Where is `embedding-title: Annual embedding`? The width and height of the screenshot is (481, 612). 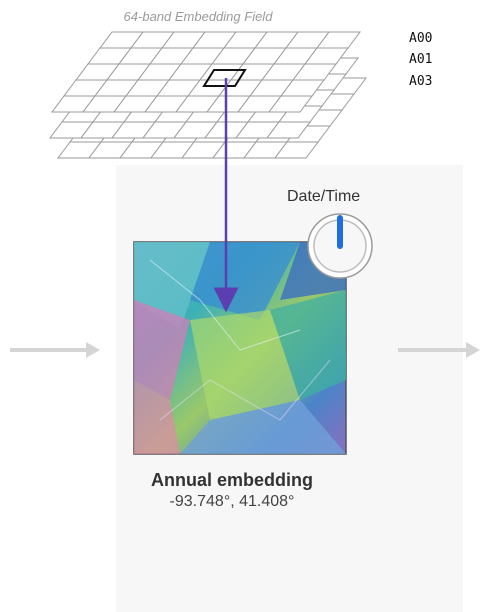
embedding-title: Annual embedding is located at coordinates (232, 480).